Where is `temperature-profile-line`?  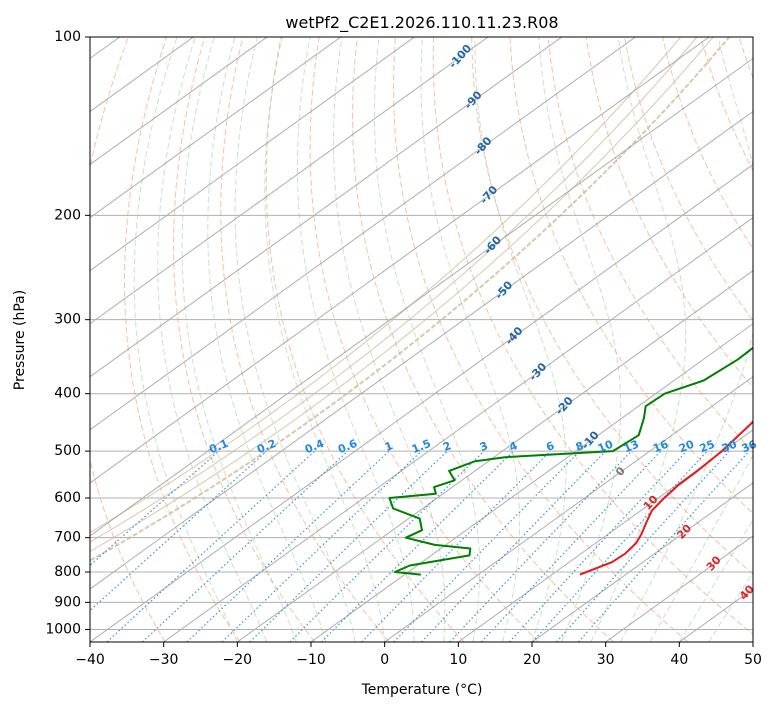 temperature-profile-line is located at coordinates (666, 498).